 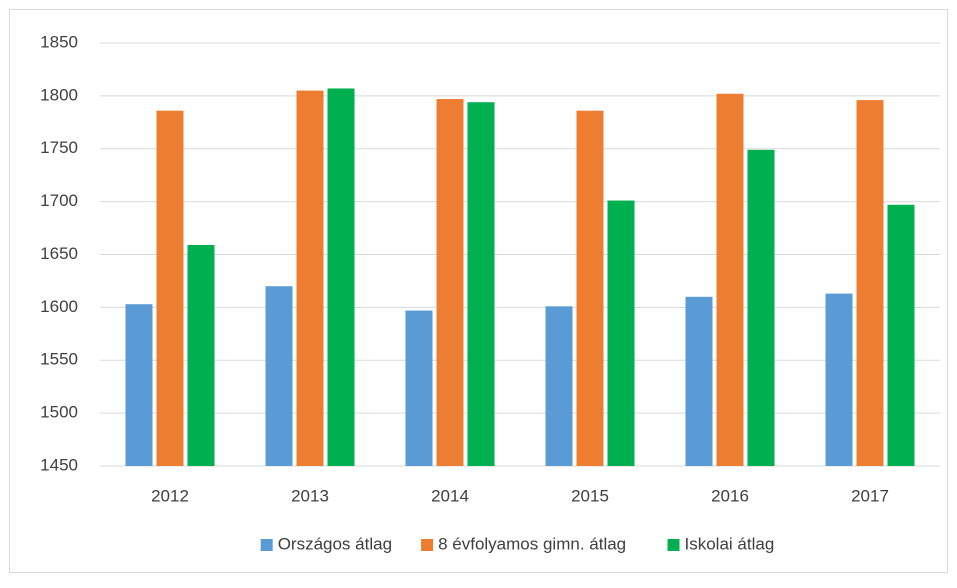 I want to click on y-tick-label: 1700, so click(x=59, y=200).